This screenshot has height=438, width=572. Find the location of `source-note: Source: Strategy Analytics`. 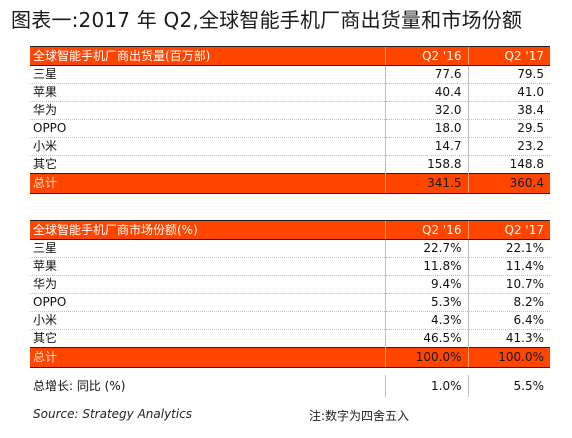

source-note: Source: Strategy Analytics is located at coordinates (113, 414).